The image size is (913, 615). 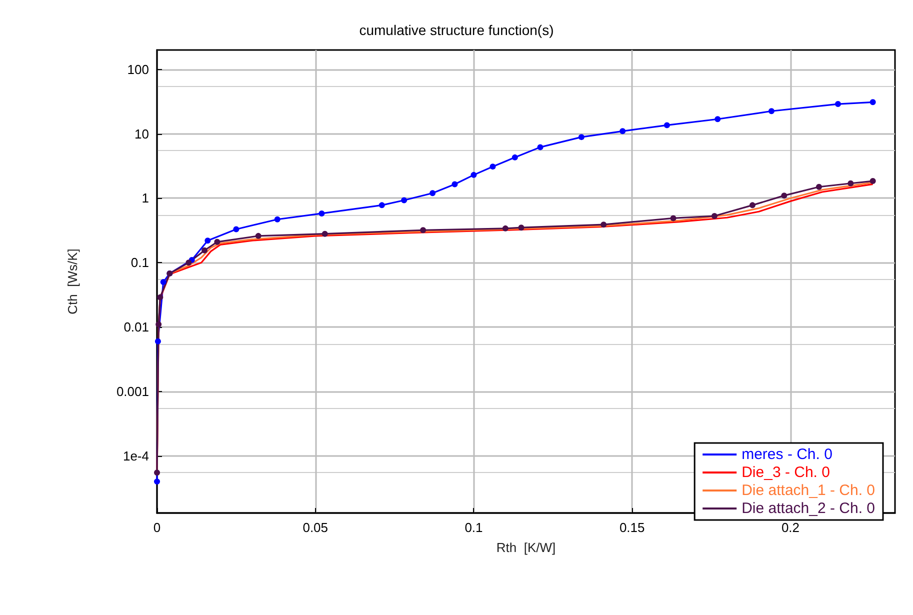 I want to click on y-tick-label: 0.001, so click(x=132, y=391).